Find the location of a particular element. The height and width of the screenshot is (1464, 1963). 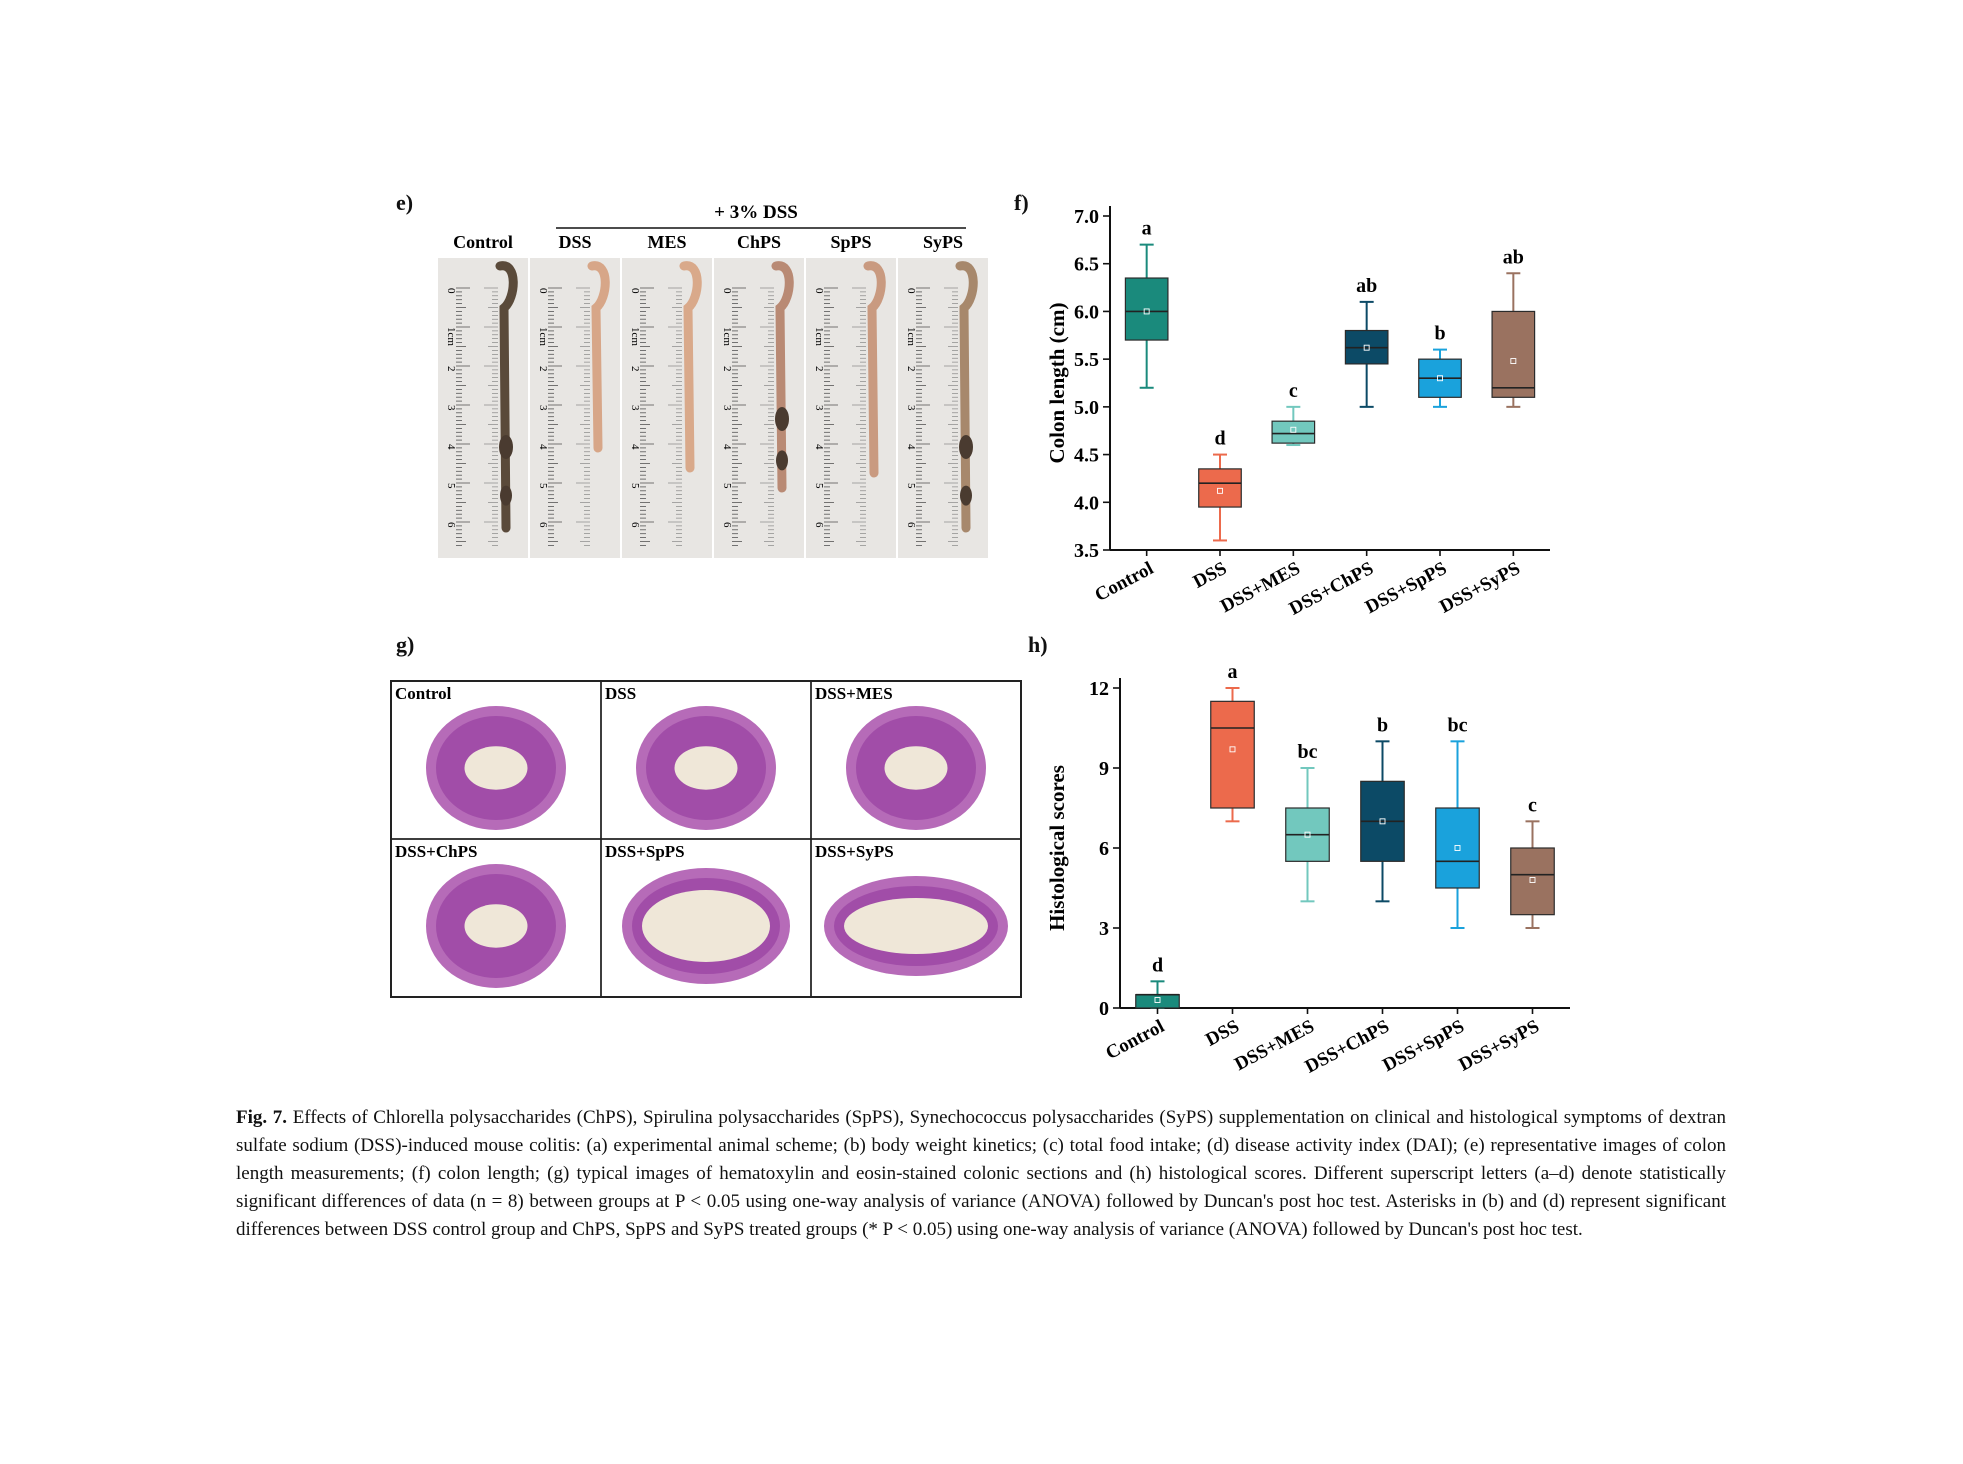

group-label-syps: SyPS is located at coordinates (943, 242).